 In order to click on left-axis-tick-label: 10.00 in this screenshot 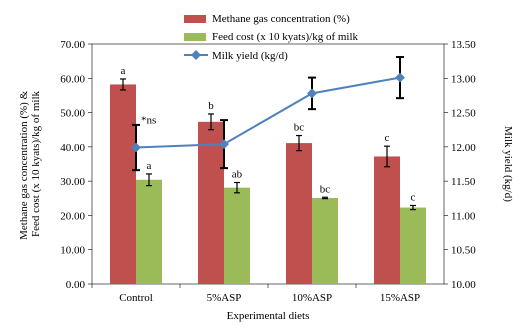, I will do `click(72, 251)`.